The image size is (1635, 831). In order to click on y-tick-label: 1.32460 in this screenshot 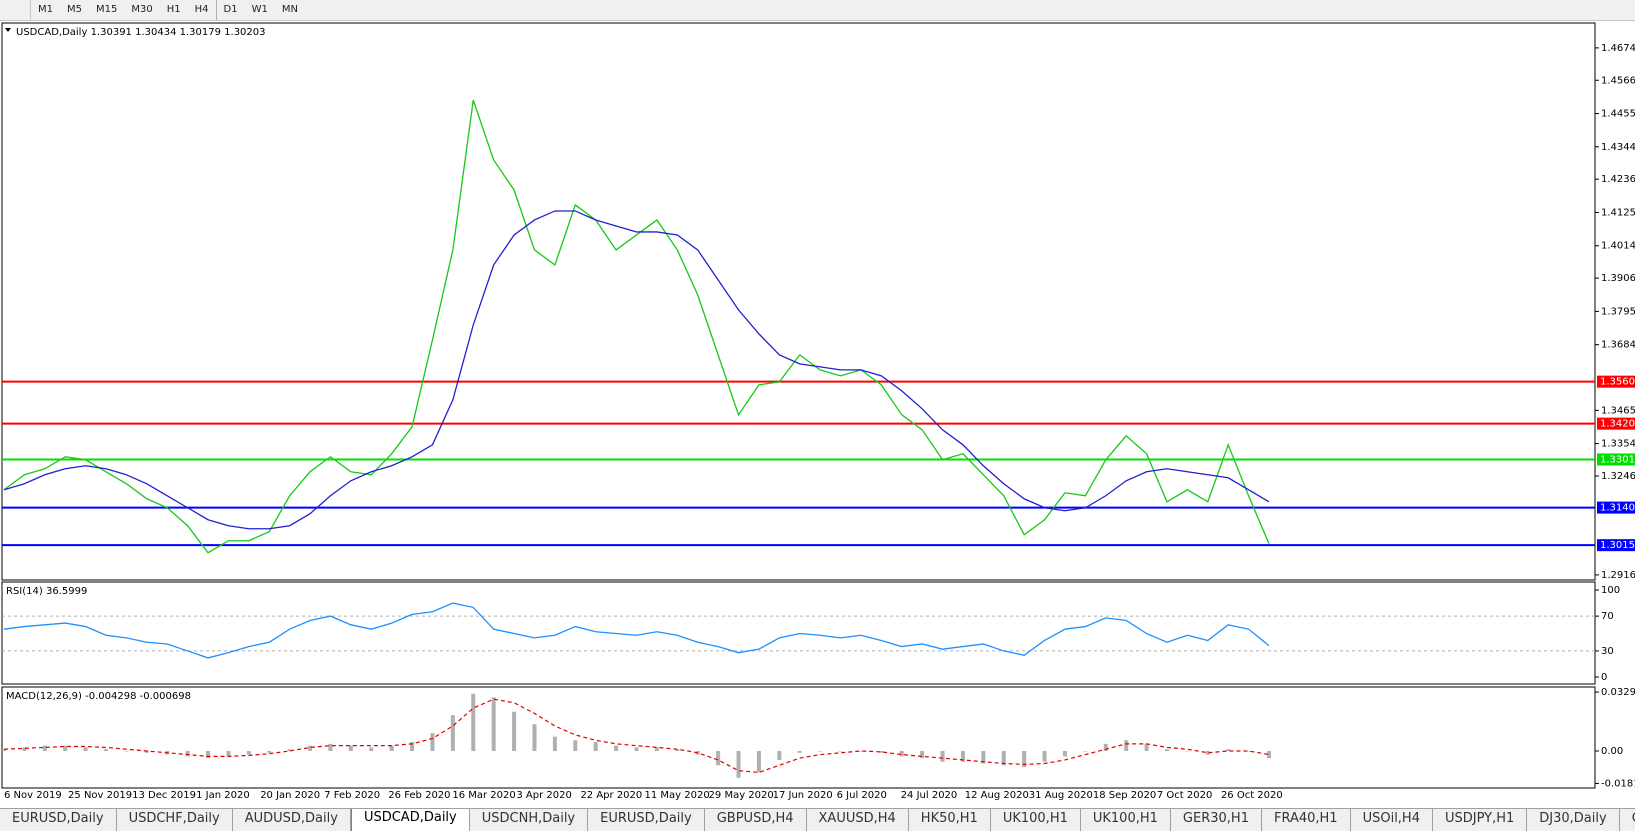, I will do `click(1618, 476)`.